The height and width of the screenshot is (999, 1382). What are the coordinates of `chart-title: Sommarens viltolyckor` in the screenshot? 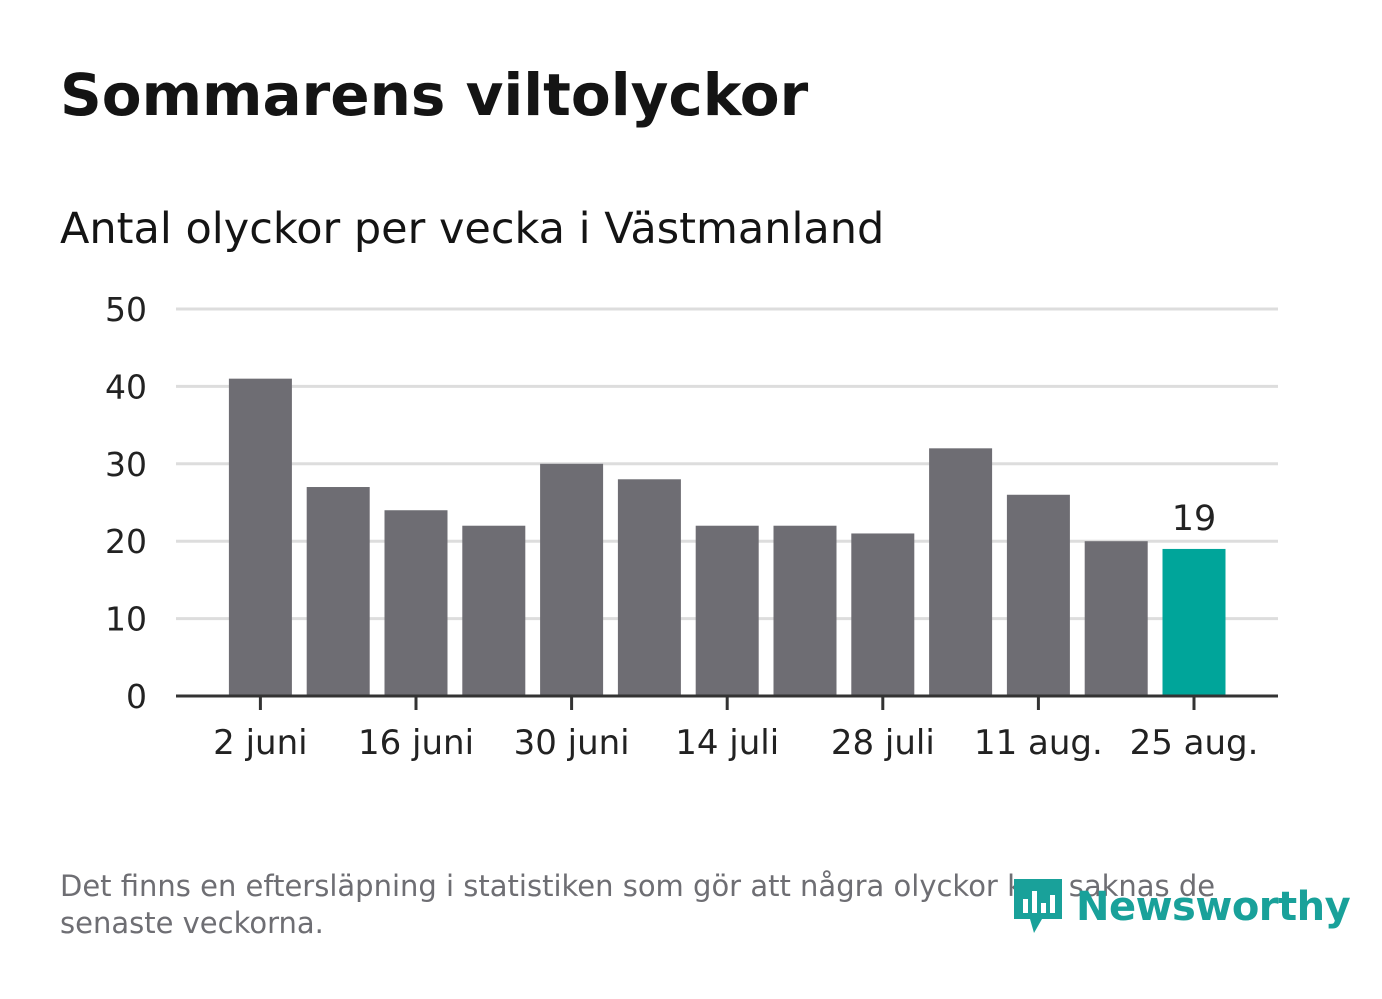 It's located at (434, 95).